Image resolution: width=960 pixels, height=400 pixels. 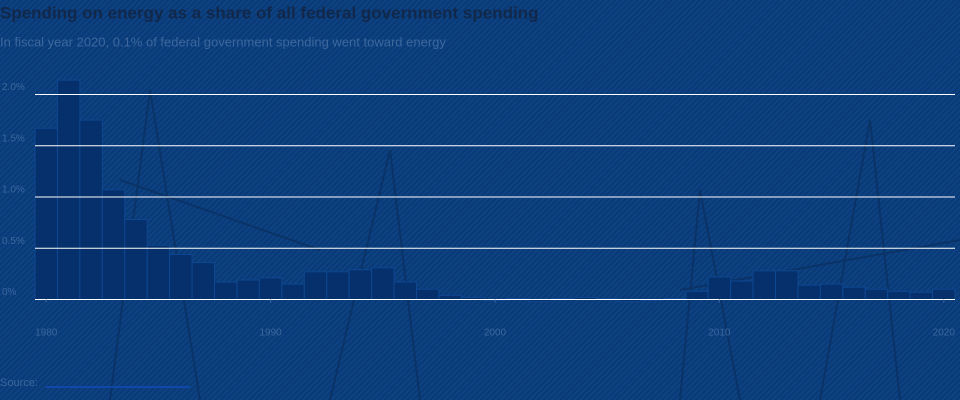 What do you see at coordinates (270, 333) in the screenshot?
I see `x-tick-label: 1990` at bounding box center [270, 333].